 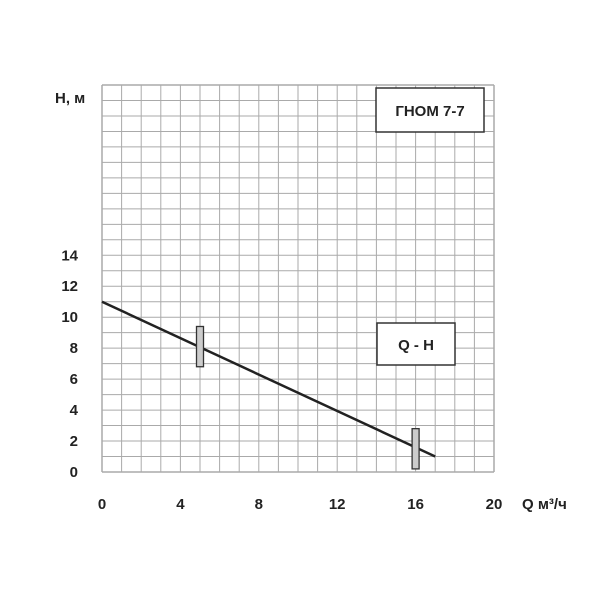 I want to click on x-tick-label: 8, so click(x=259, y=504).